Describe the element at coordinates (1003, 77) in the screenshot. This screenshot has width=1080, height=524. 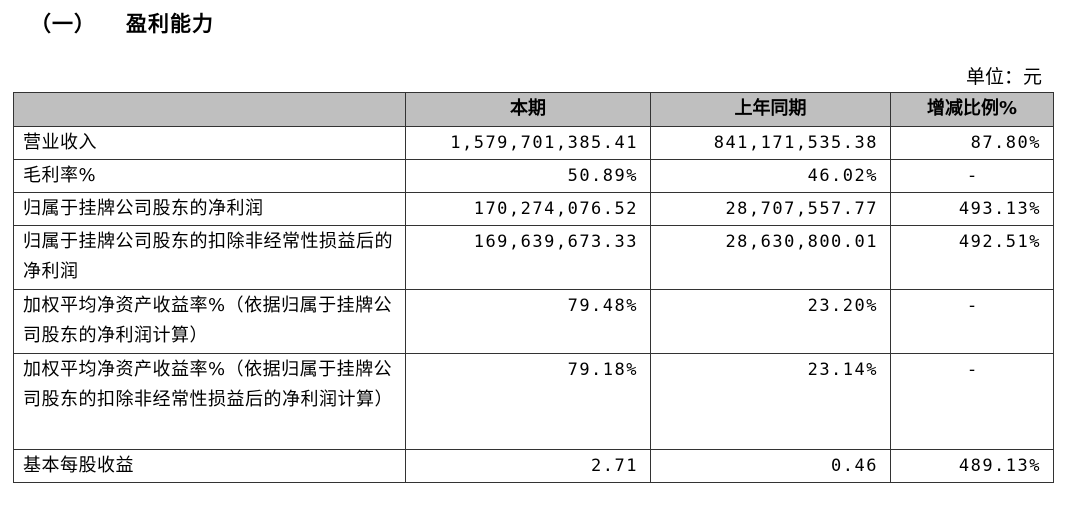
I see `unit-label: 单位：元` at that location.